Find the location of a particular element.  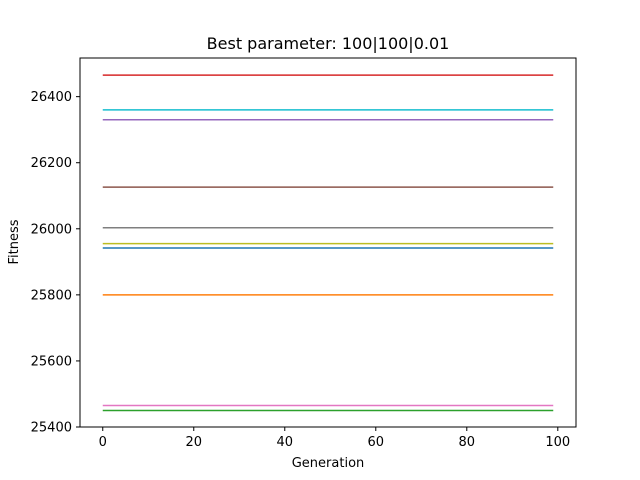

y-tick-label-4: 26200 is located at coordinates (51, 163).